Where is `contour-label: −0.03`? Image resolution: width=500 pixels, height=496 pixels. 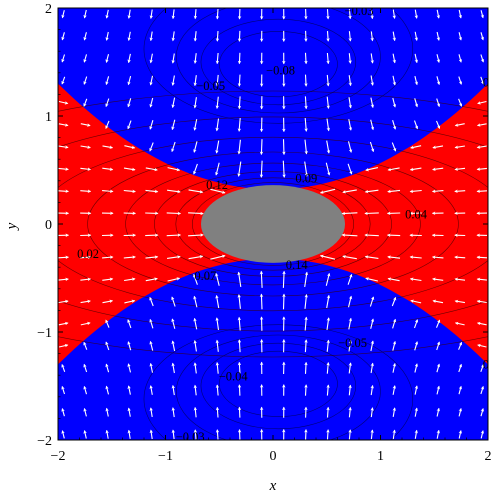 contour-label: −0.03 is located at coordinates (190, 437).